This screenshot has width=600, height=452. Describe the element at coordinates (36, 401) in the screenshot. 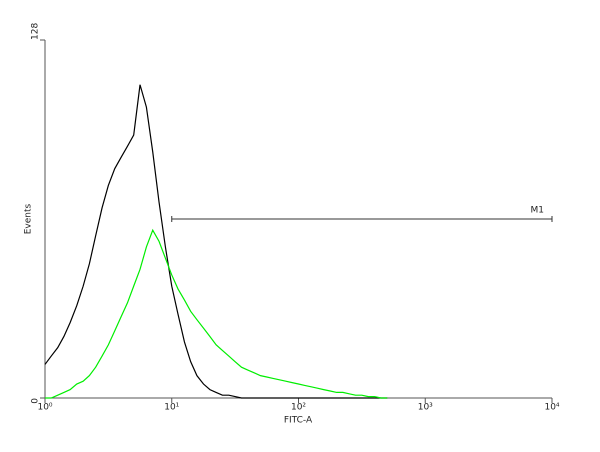

I see `y-tick-label: 0` at that location.